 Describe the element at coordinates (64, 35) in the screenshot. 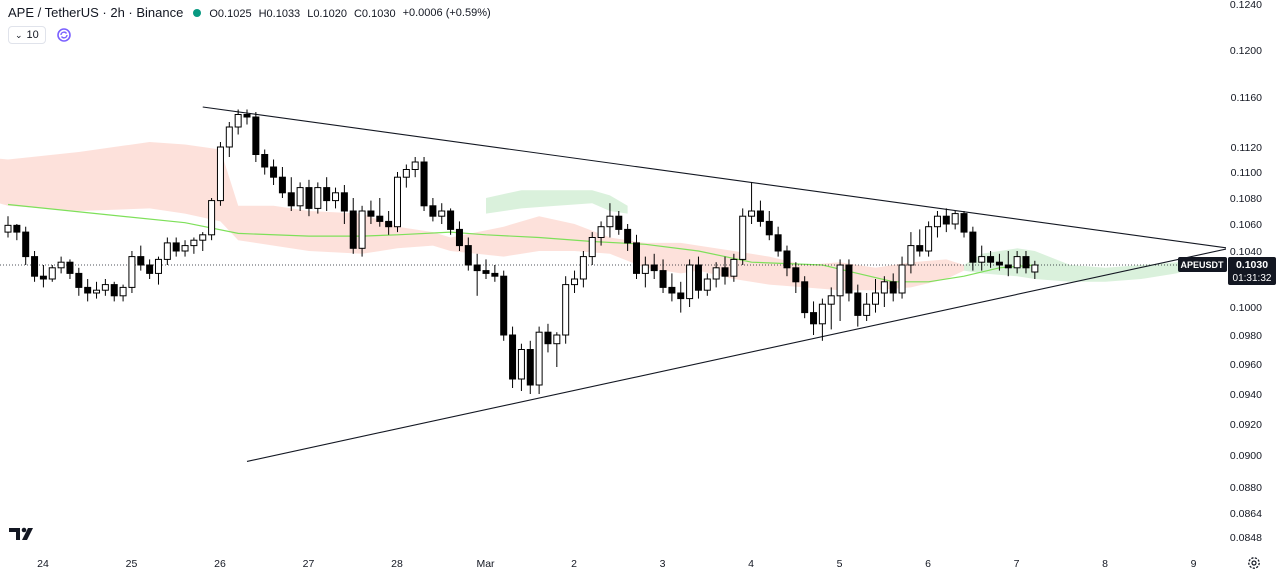

I see `ichimoku-cloud-icon` at that location.